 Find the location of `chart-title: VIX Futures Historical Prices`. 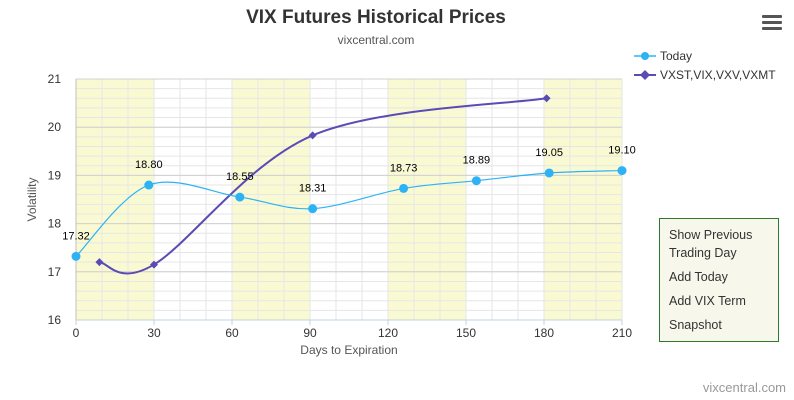

chart-title: VIX Futures Historical Prices is located at coordinates (376, 17).